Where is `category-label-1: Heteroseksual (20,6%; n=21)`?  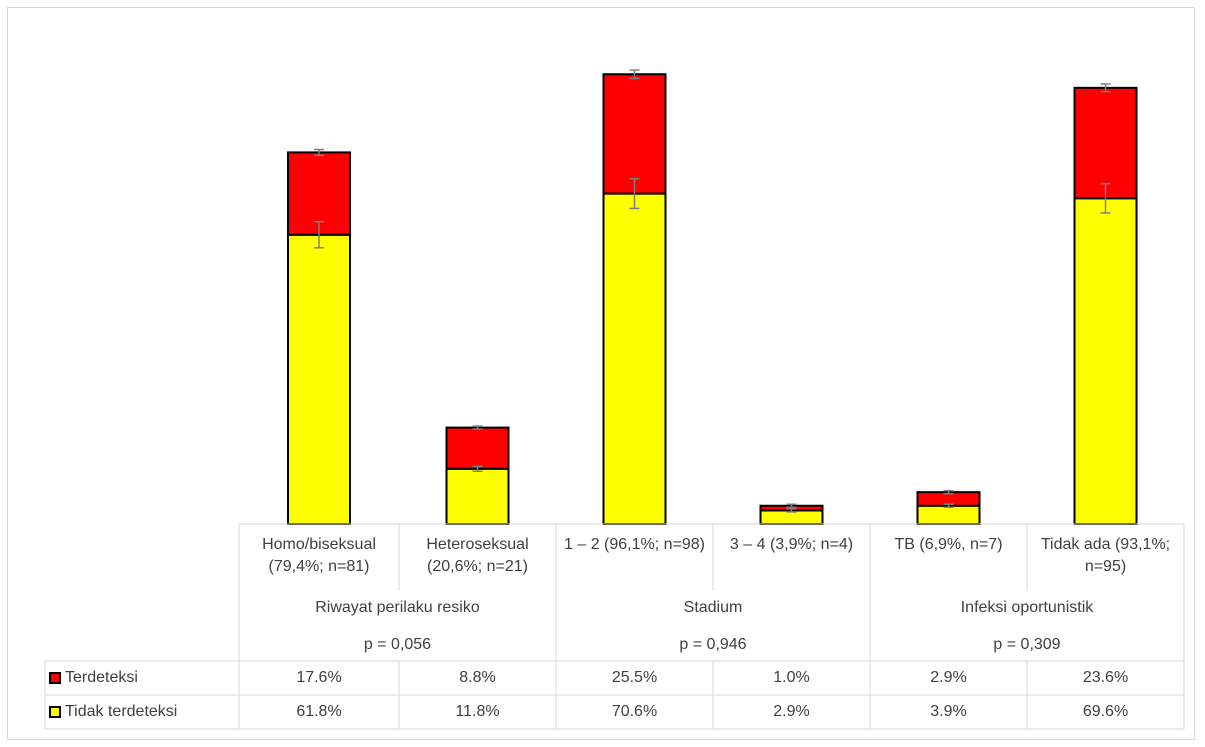 category-label-1: Heteroseksual (20,6%; n=21) is located at coordinates (477, 555).